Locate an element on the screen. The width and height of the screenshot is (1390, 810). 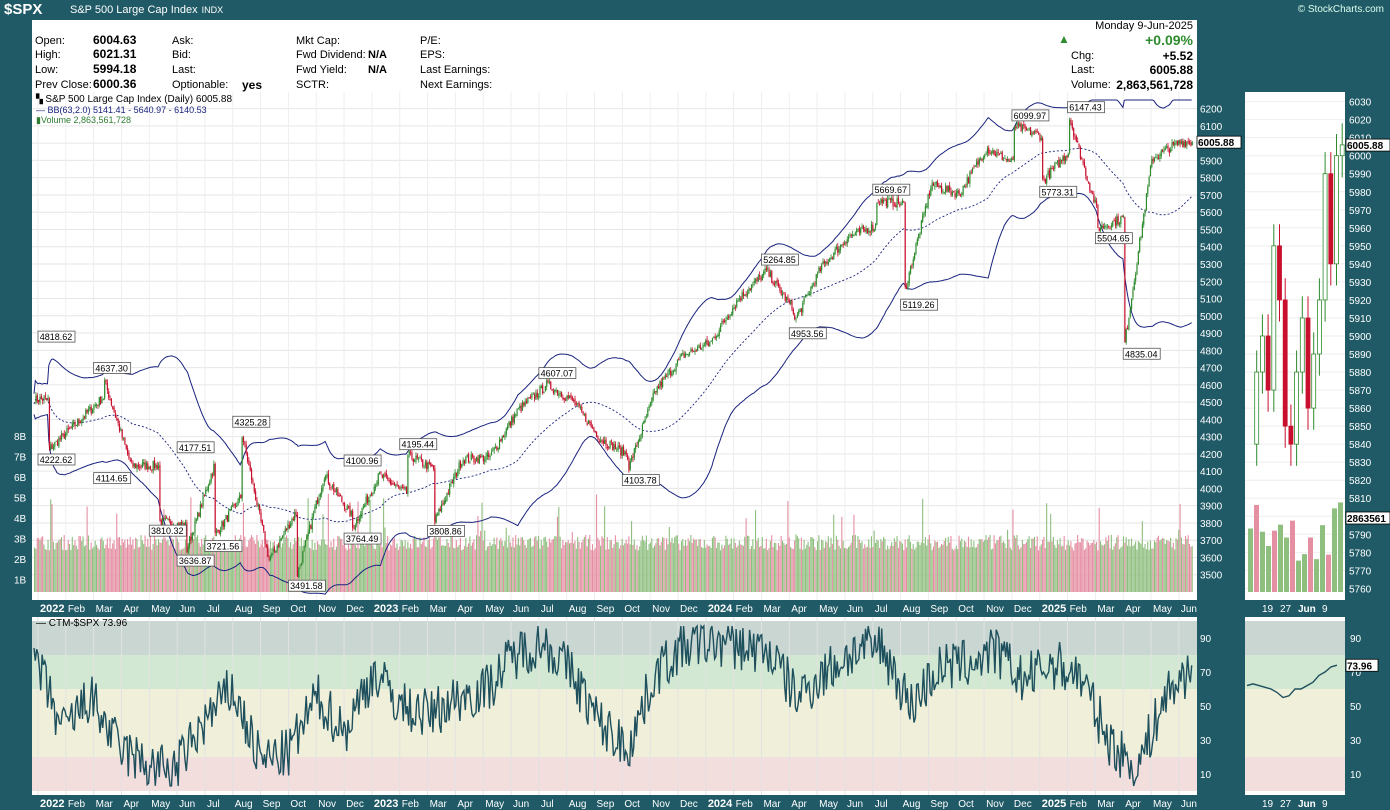
zoom-chart is located at coordinates (1295, 346).